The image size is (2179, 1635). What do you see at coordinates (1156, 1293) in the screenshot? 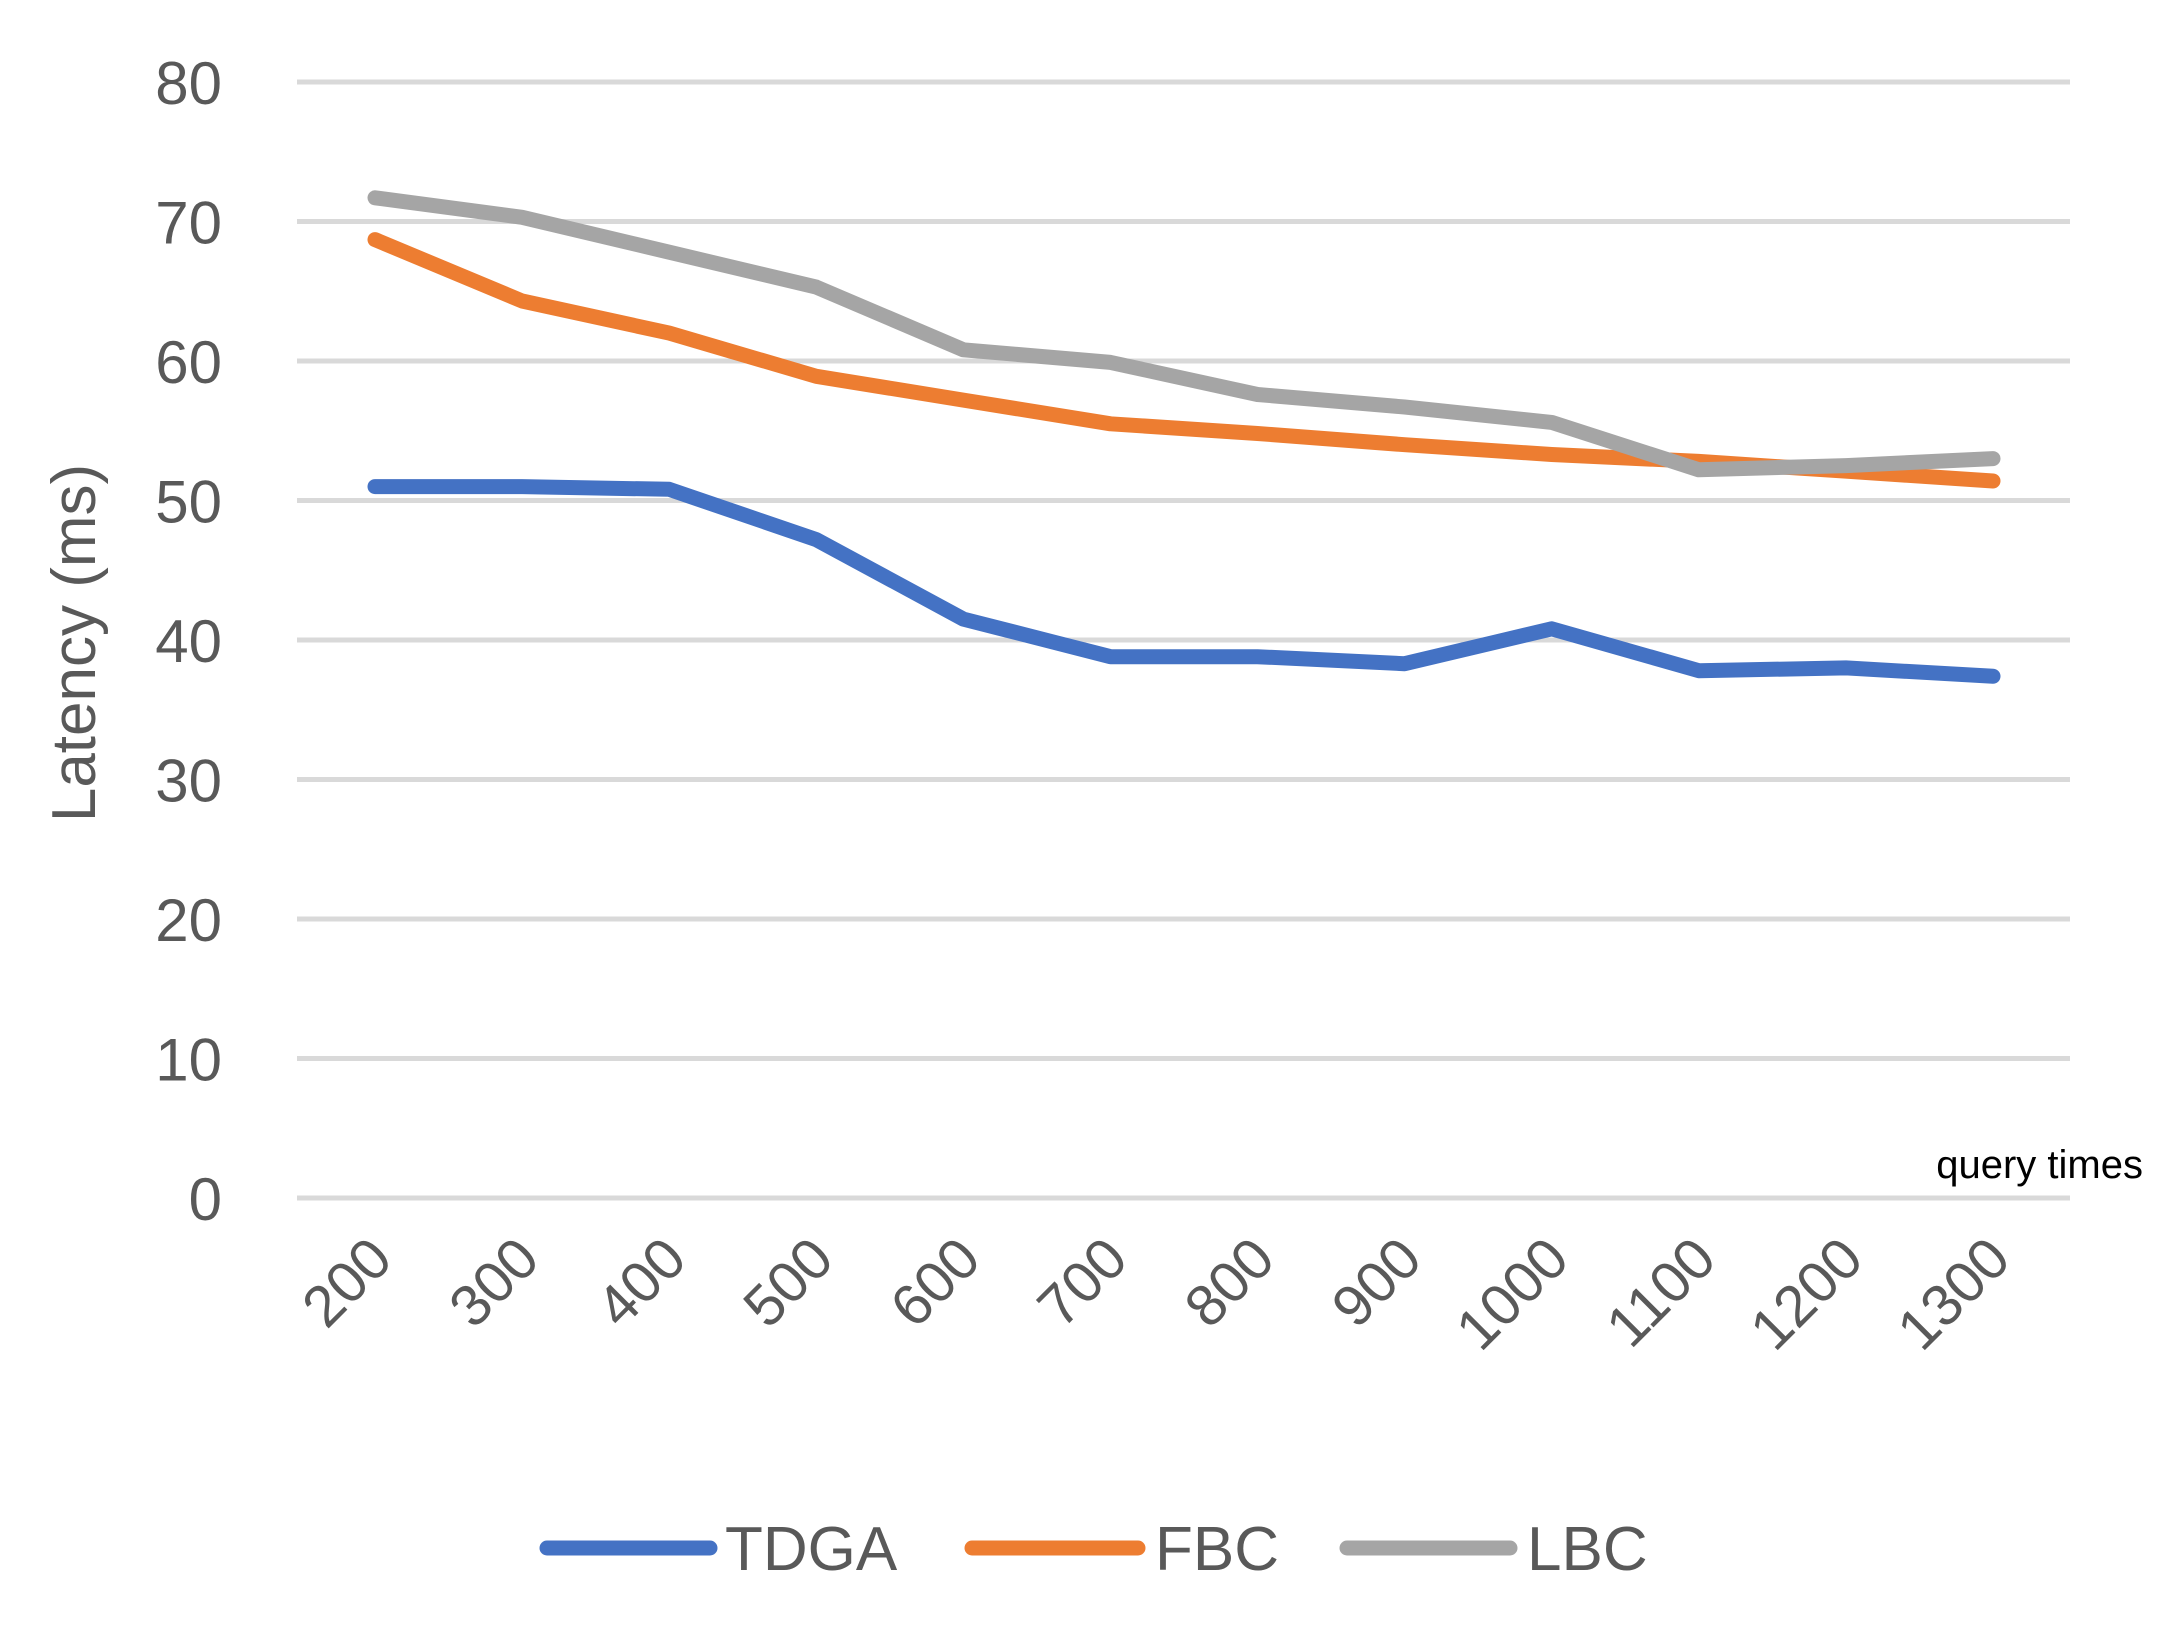
I see `x-axis-ticks: 200 300 400 500 600 700 800 900 1000 1100 1200 1300` at bounding box center [1156, 1293].